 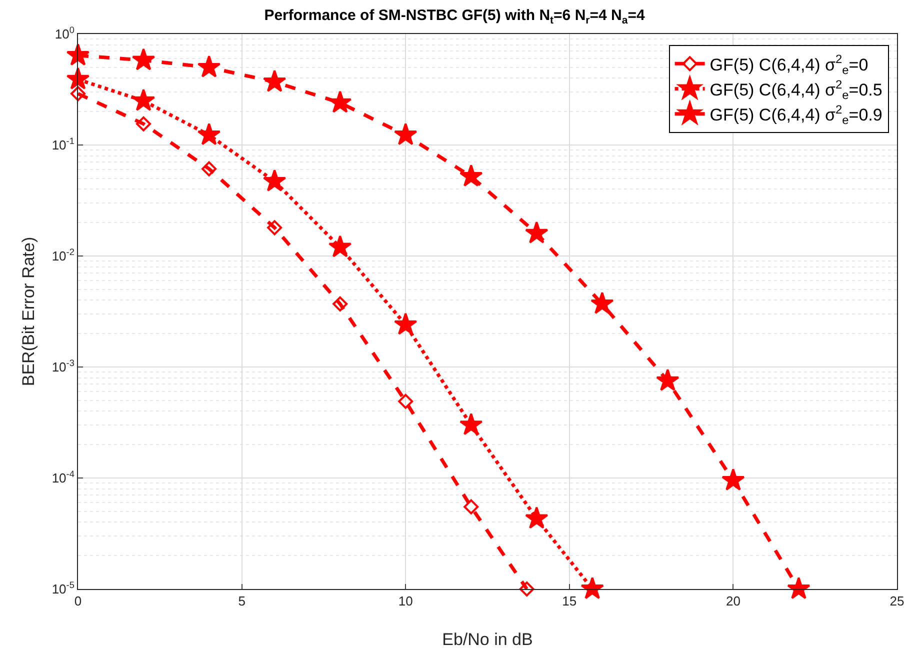 I want to click on x-tick-label: 10, so click(x=405, y=601).